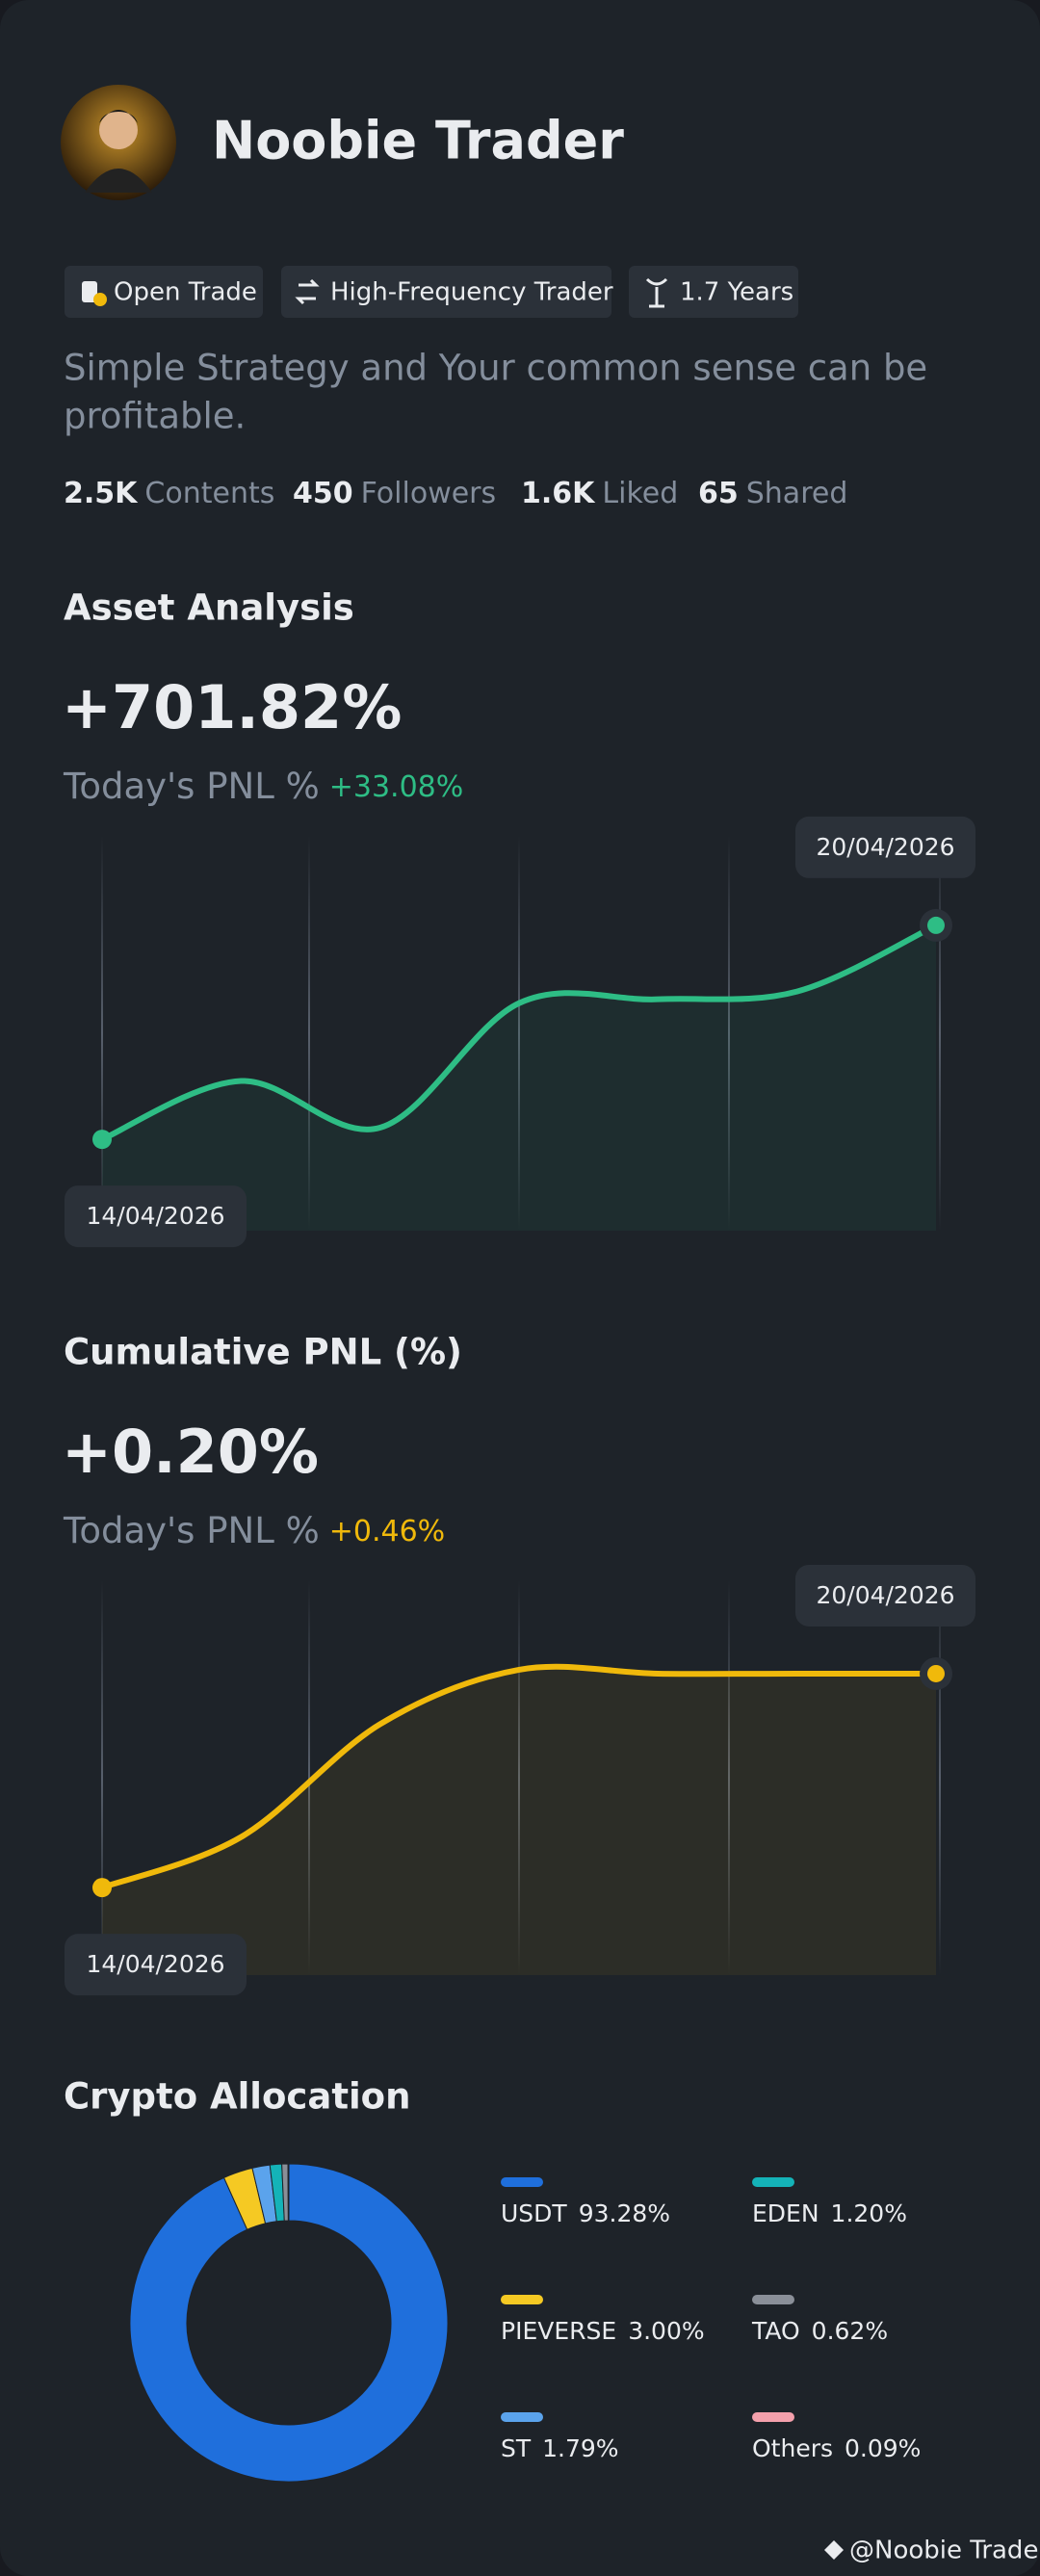  What do you see at coordinates (829, 2213) in the screenshot?
I see `legend-item: EDEN 1.20%` at bounding box center [829, 2213].